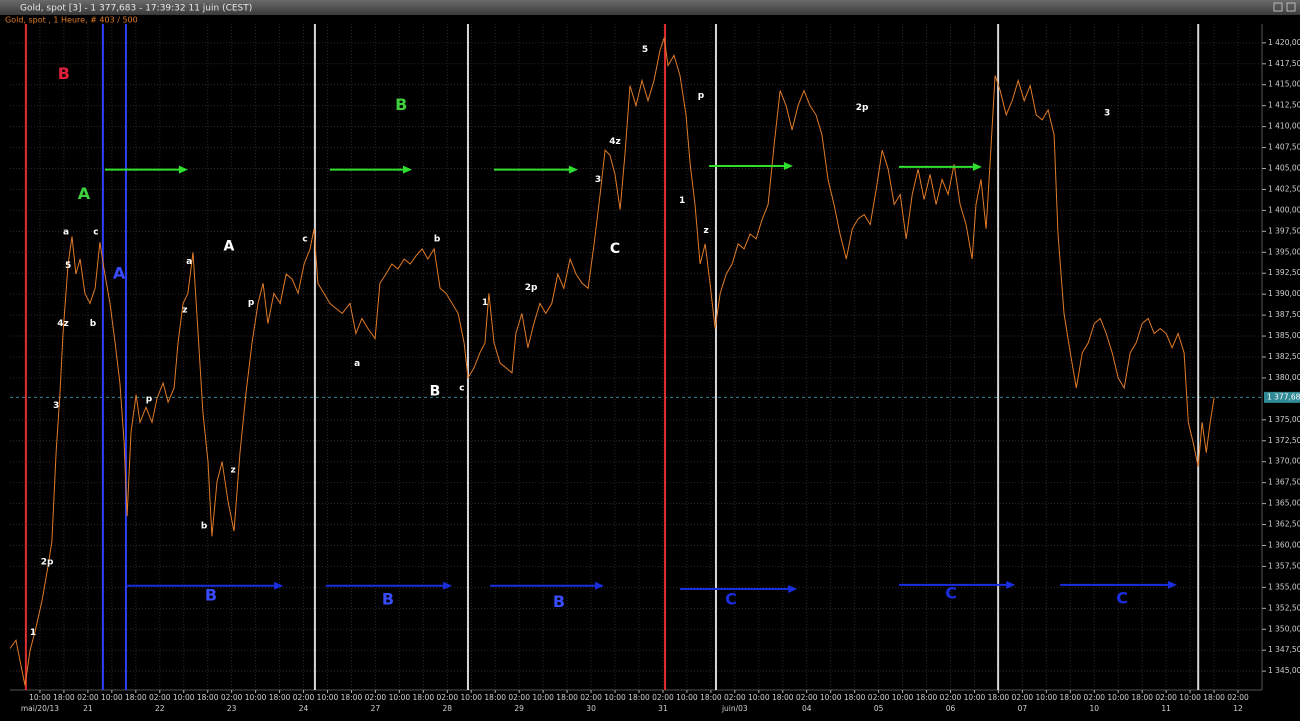 This screenshot has width=1300, height=721. What do you see at coordinates (1284, 147) in the screenshot?
I see `y-tick-label: 1 407,50` at bounding box center [1284, 147].